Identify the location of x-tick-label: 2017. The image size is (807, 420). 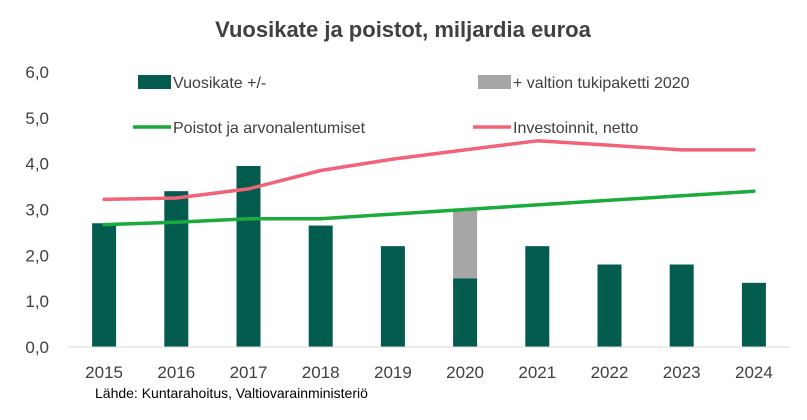
(249, 372).